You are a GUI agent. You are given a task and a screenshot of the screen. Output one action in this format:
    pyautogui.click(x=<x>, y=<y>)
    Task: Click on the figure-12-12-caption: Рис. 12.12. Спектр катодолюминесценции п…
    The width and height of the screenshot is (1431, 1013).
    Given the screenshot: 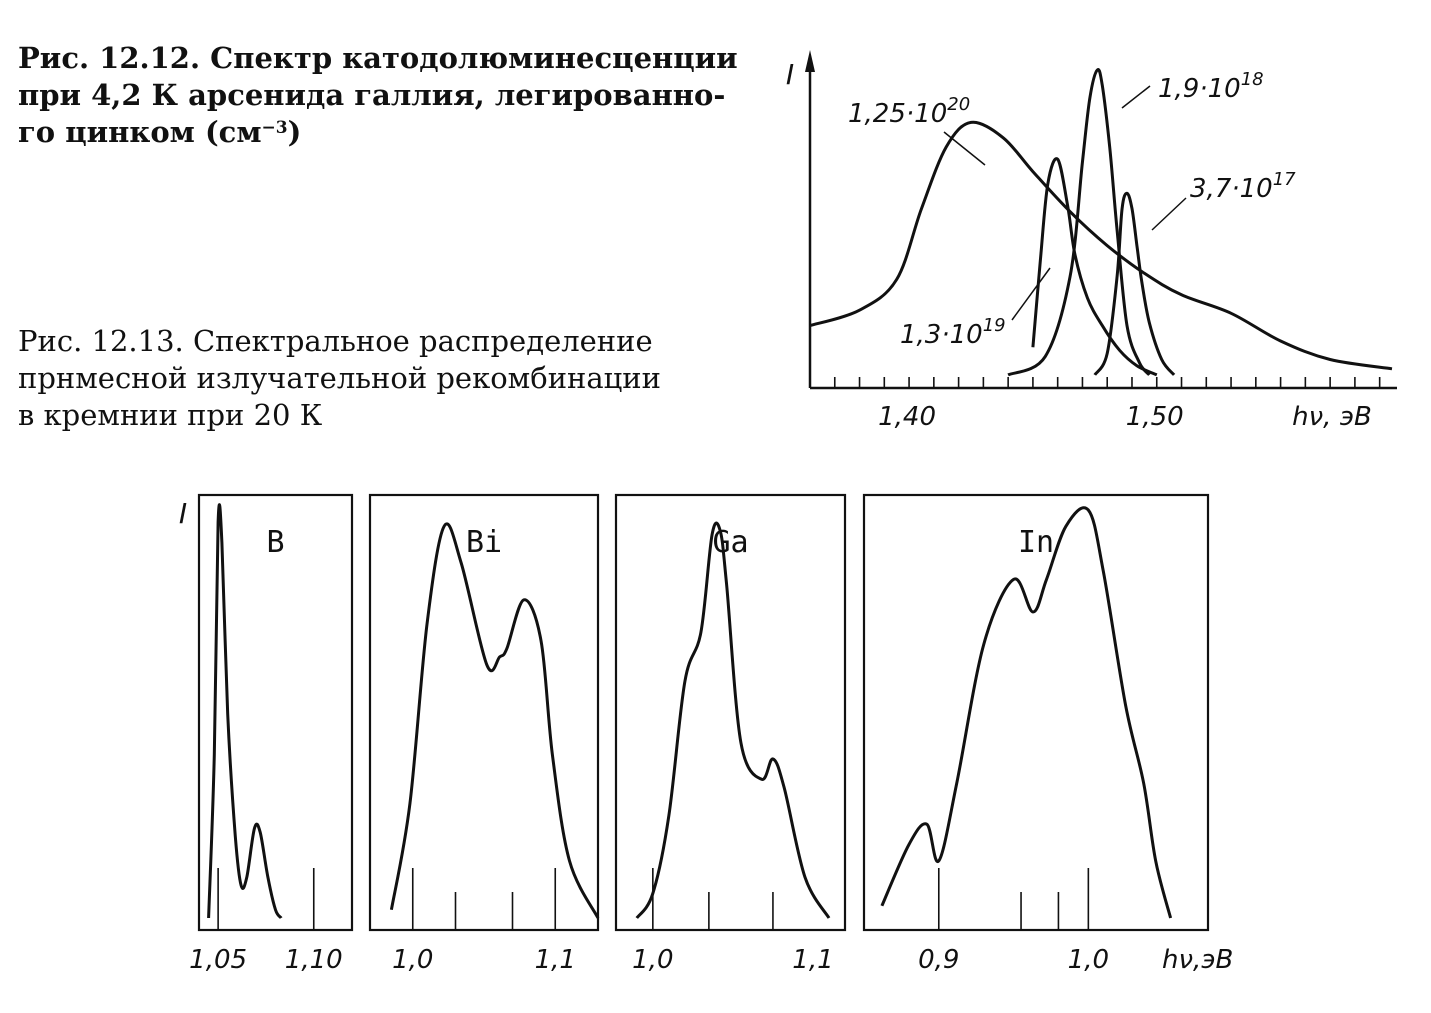 What is the action you would take?
    pyautogui.click(x=378, y=95)
    